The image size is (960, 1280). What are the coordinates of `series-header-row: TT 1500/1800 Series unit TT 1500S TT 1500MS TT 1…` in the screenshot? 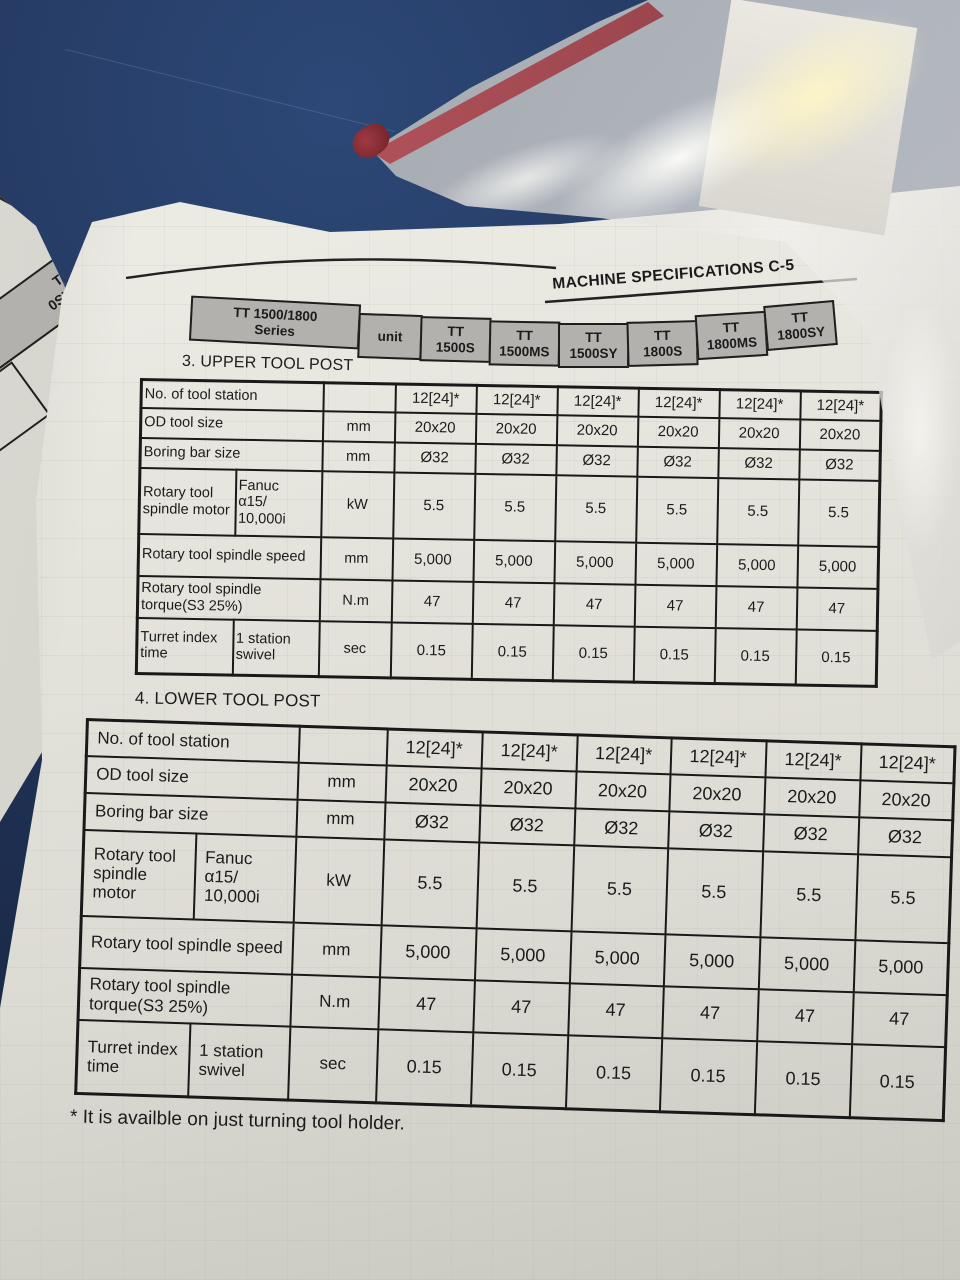 It's located at (513, 331).